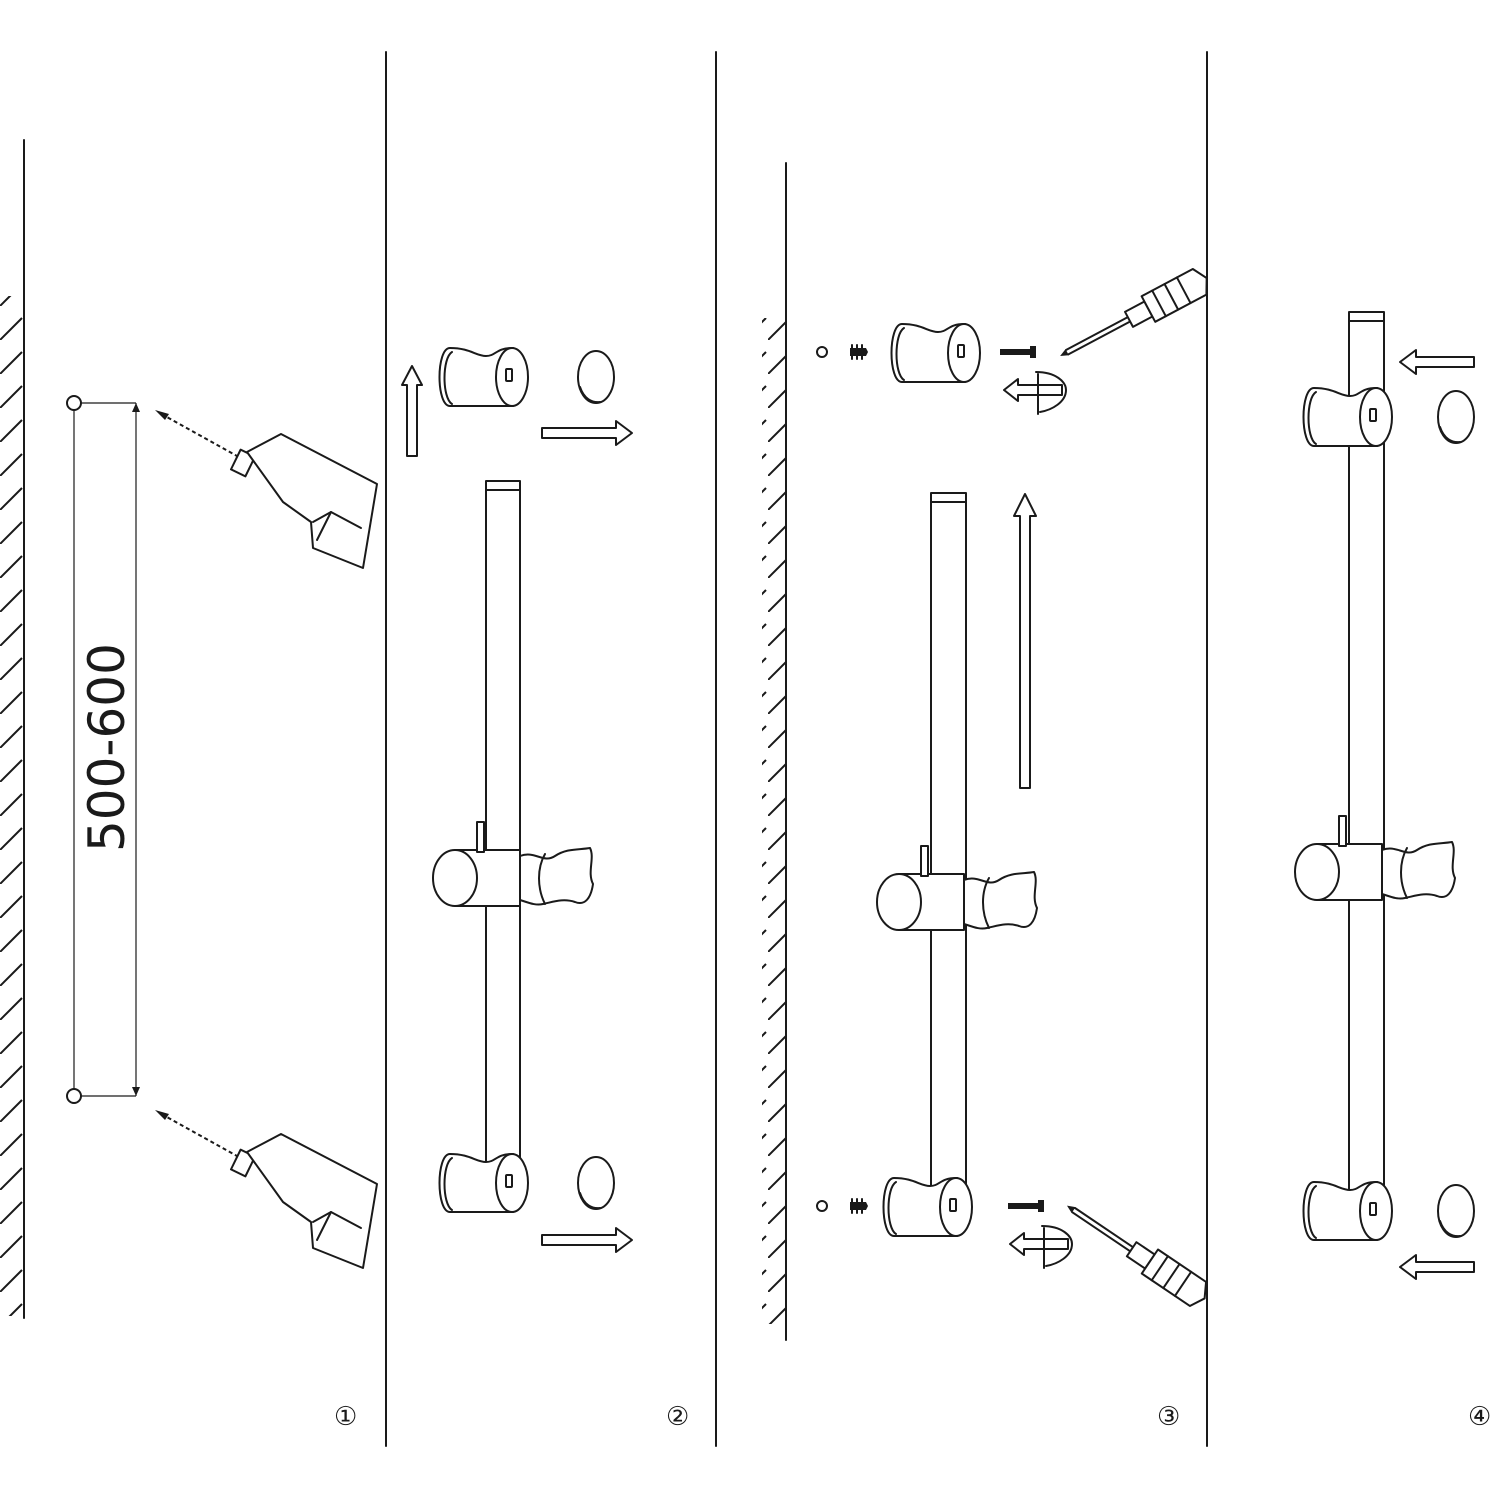  I want to click on arrow-up-icon, so click(412, 411).